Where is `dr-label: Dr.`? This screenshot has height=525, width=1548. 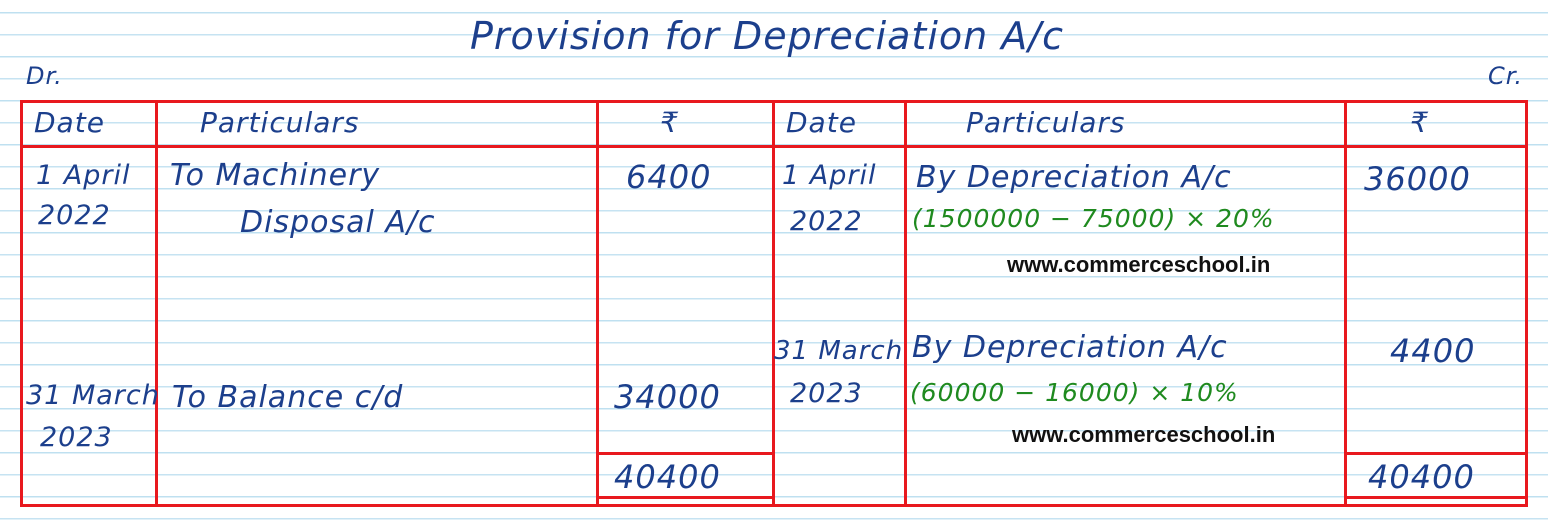 dr-label: Dr. is located at coordinates (44, 76).